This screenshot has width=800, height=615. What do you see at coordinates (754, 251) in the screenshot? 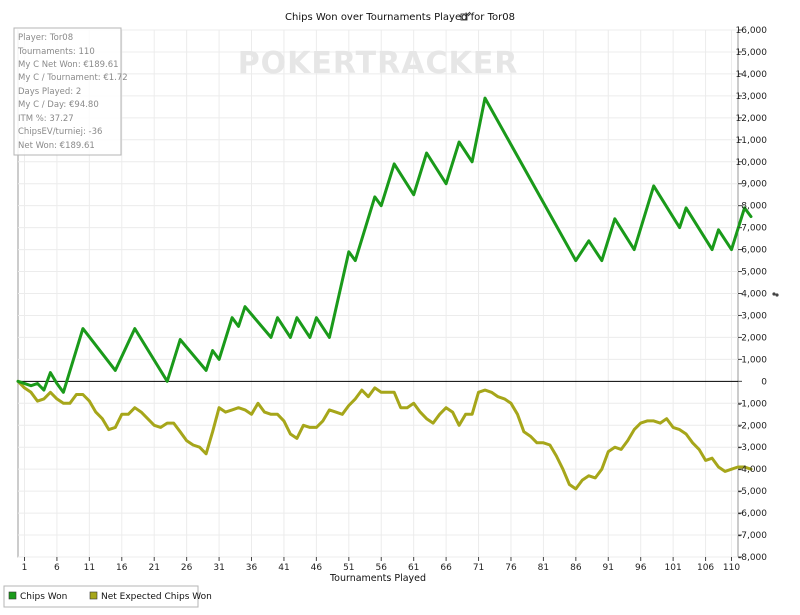
I see `y-tick-label: 6,000` at bounding box center [754, 251].